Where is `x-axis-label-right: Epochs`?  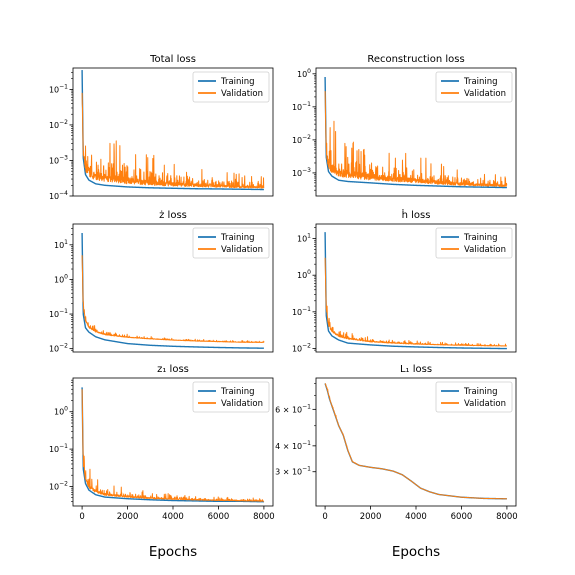 x-axis-label-right: Epochs is located at coordinates (416, 552).